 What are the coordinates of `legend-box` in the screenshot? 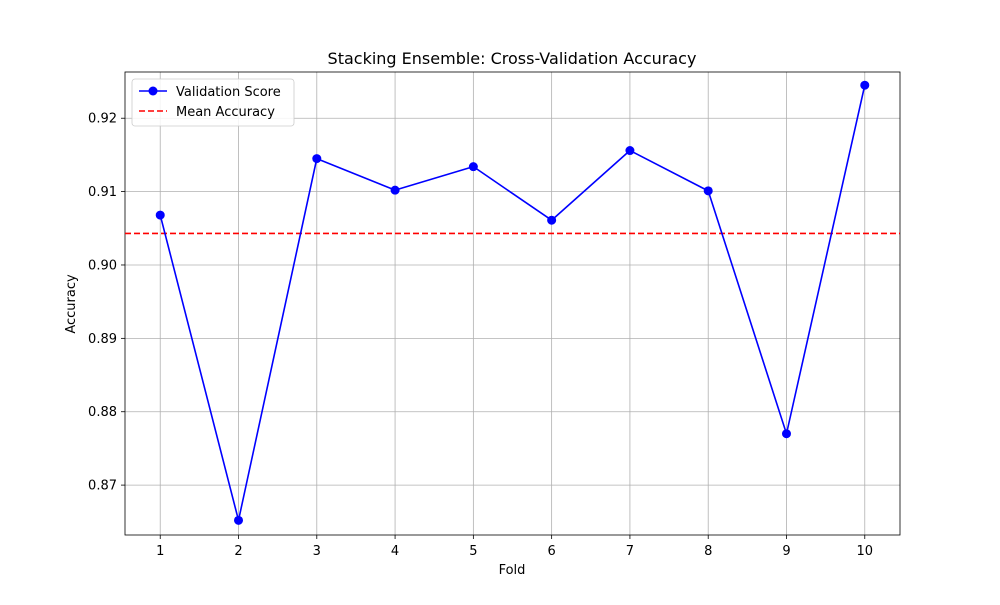 It's located at (213, 102).